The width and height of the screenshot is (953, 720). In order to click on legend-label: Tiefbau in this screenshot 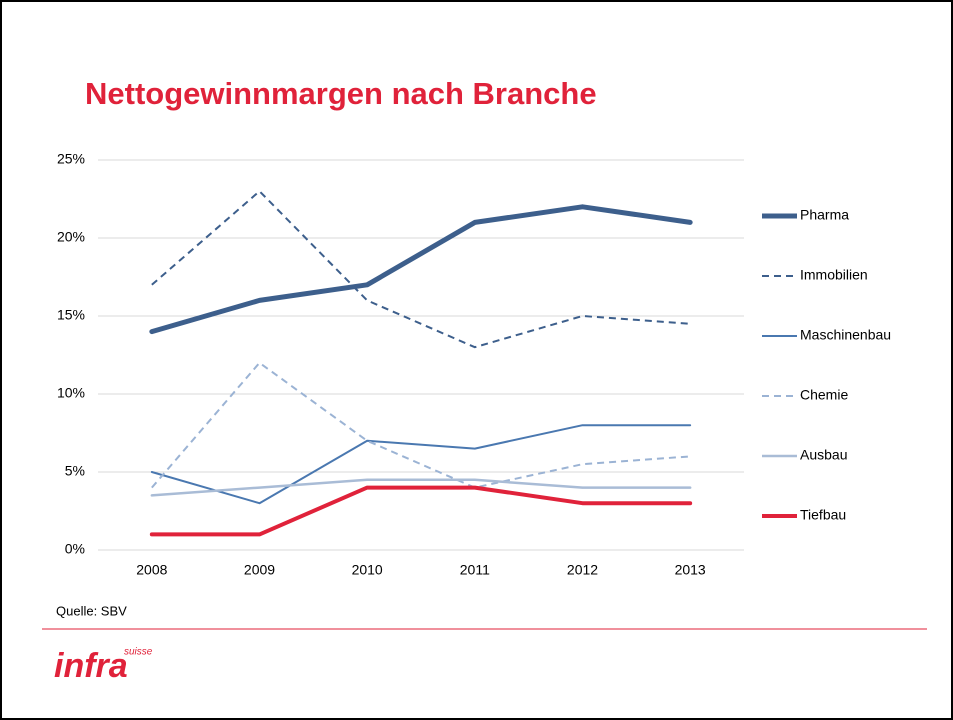, I will do `click(823, 515)`.